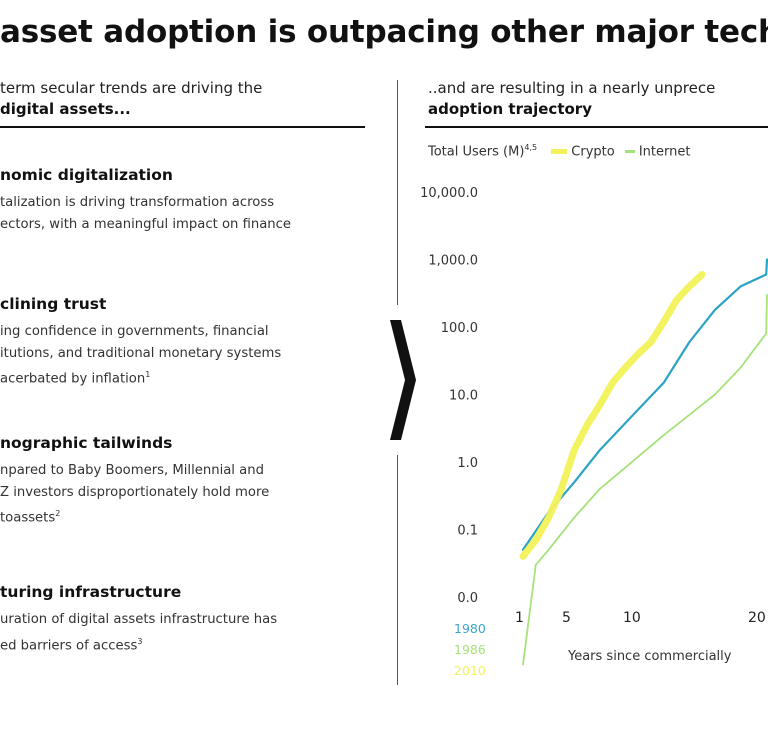 Image resolution: width=768 pixels, height=750 pixels. Describe the element at coordinates (132, 470) in the screenshot. I see `trend-text-line: npared to Baby Boomers, Millennial and` at that location.